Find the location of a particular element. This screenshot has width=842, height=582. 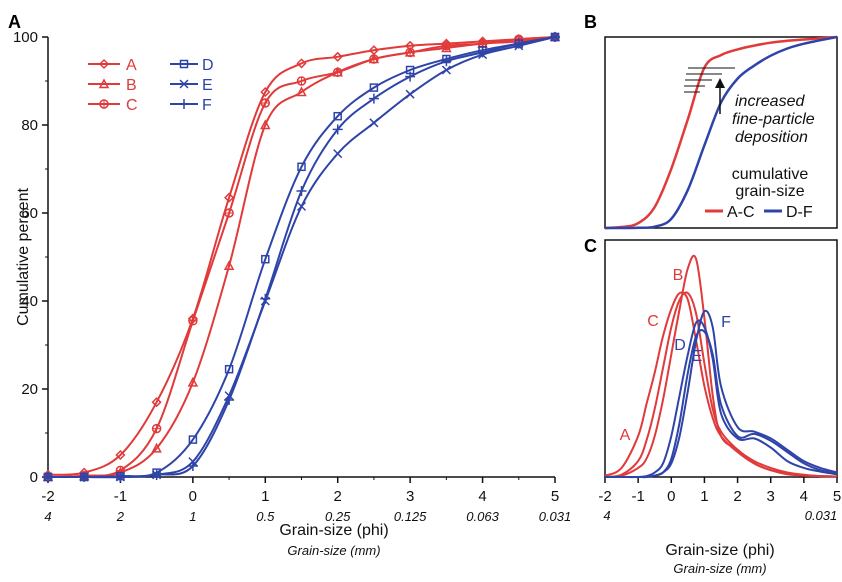

svg-text: E is located at coordinates (207, 85).